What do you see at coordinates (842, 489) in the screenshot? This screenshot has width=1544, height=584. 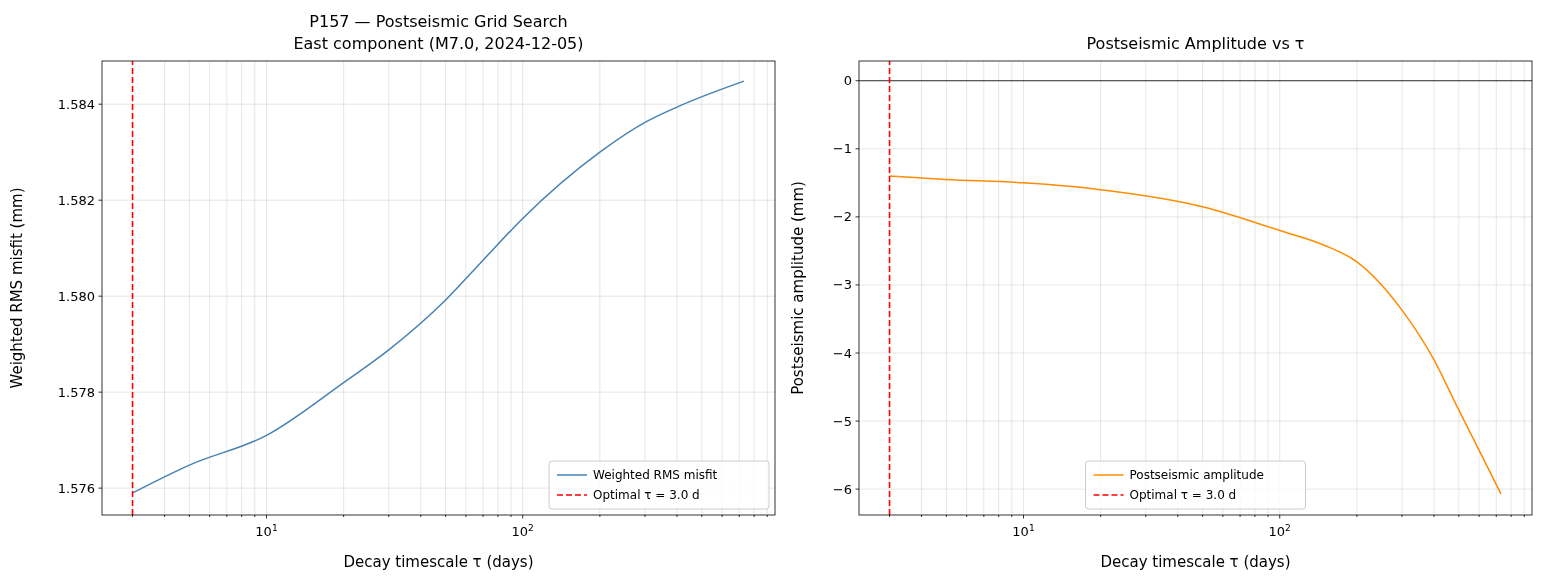 I see `y-tick-label: −6` at bounding box center [842, 489].